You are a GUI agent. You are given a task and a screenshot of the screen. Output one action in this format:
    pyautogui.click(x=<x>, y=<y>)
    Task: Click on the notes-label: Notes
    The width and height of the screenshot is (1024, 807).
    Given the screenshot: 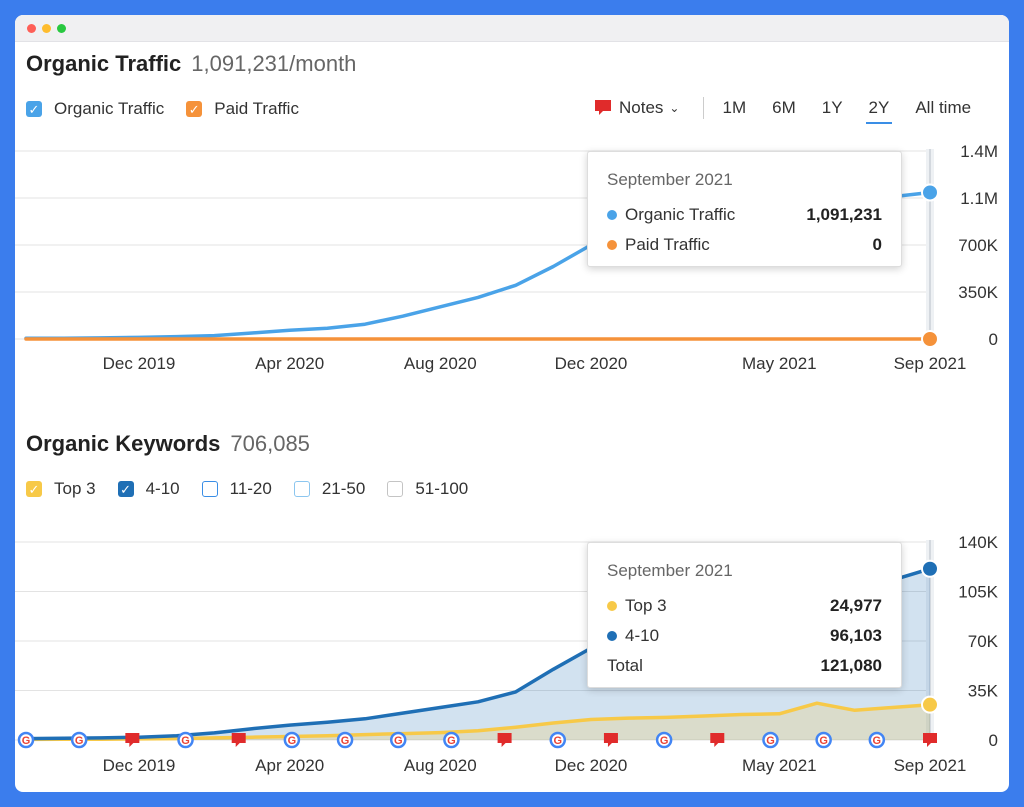 What is the action you would take?
    pyautogui.click(x=641, y=107)
    